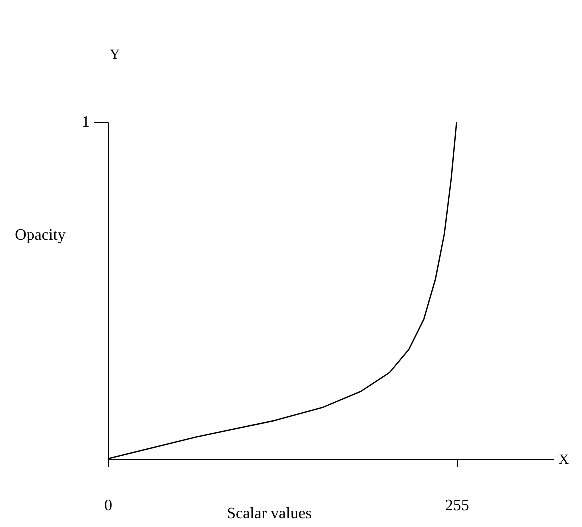 The height and width of the screenshot is (527, 582). I want to click on text: X, so click(564, 460).